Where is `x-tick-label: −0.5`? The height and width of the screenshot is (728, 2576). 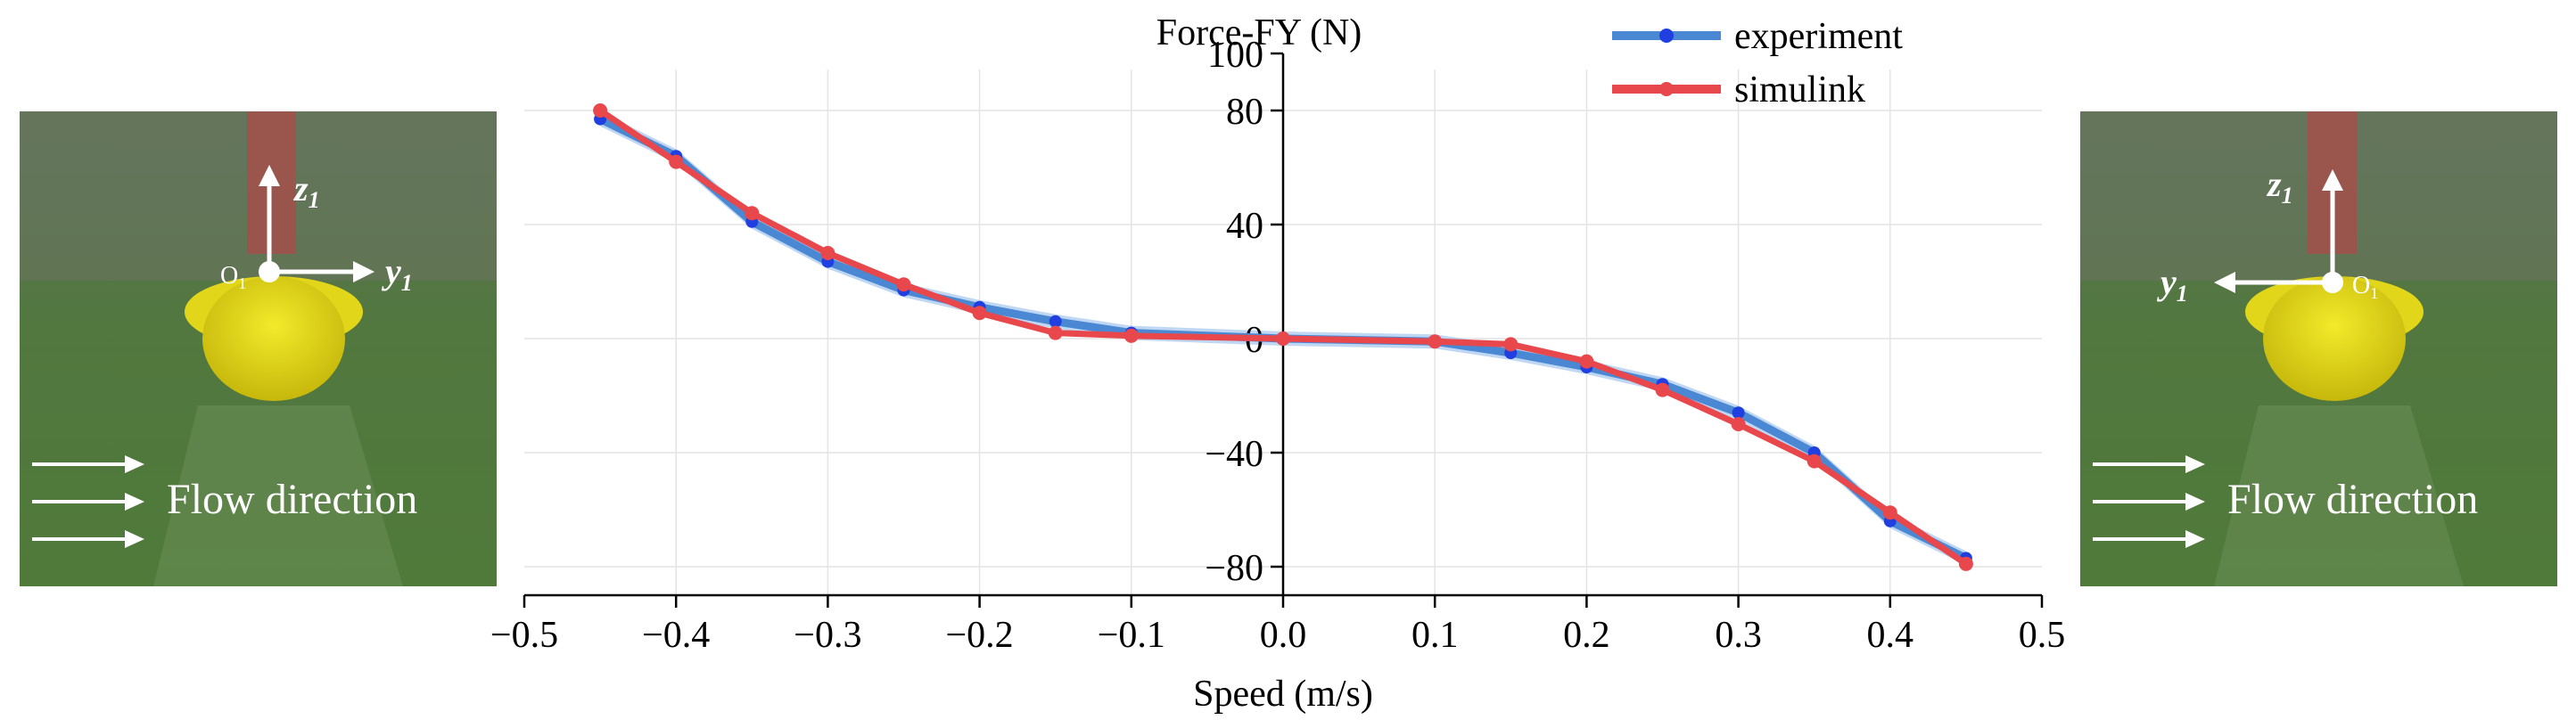 x-tick-label: −0.5 is located at coordinates (524, 636).